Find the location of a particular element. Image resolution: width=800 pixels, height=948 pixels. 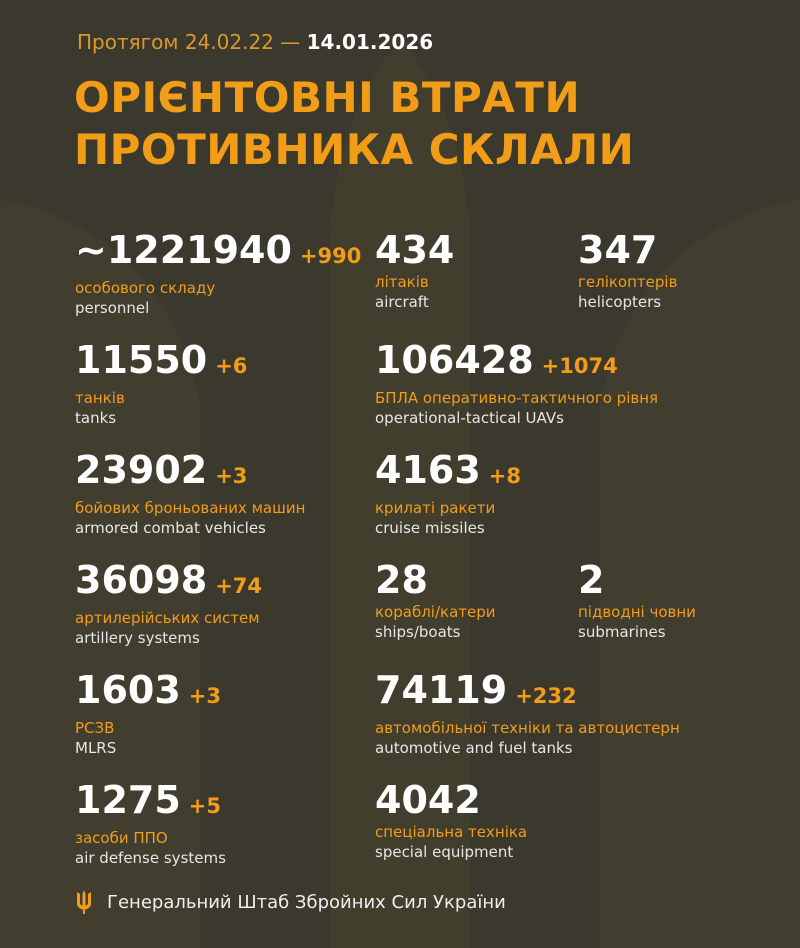

stat-delta: +6 is located at coordinates (231, 366).